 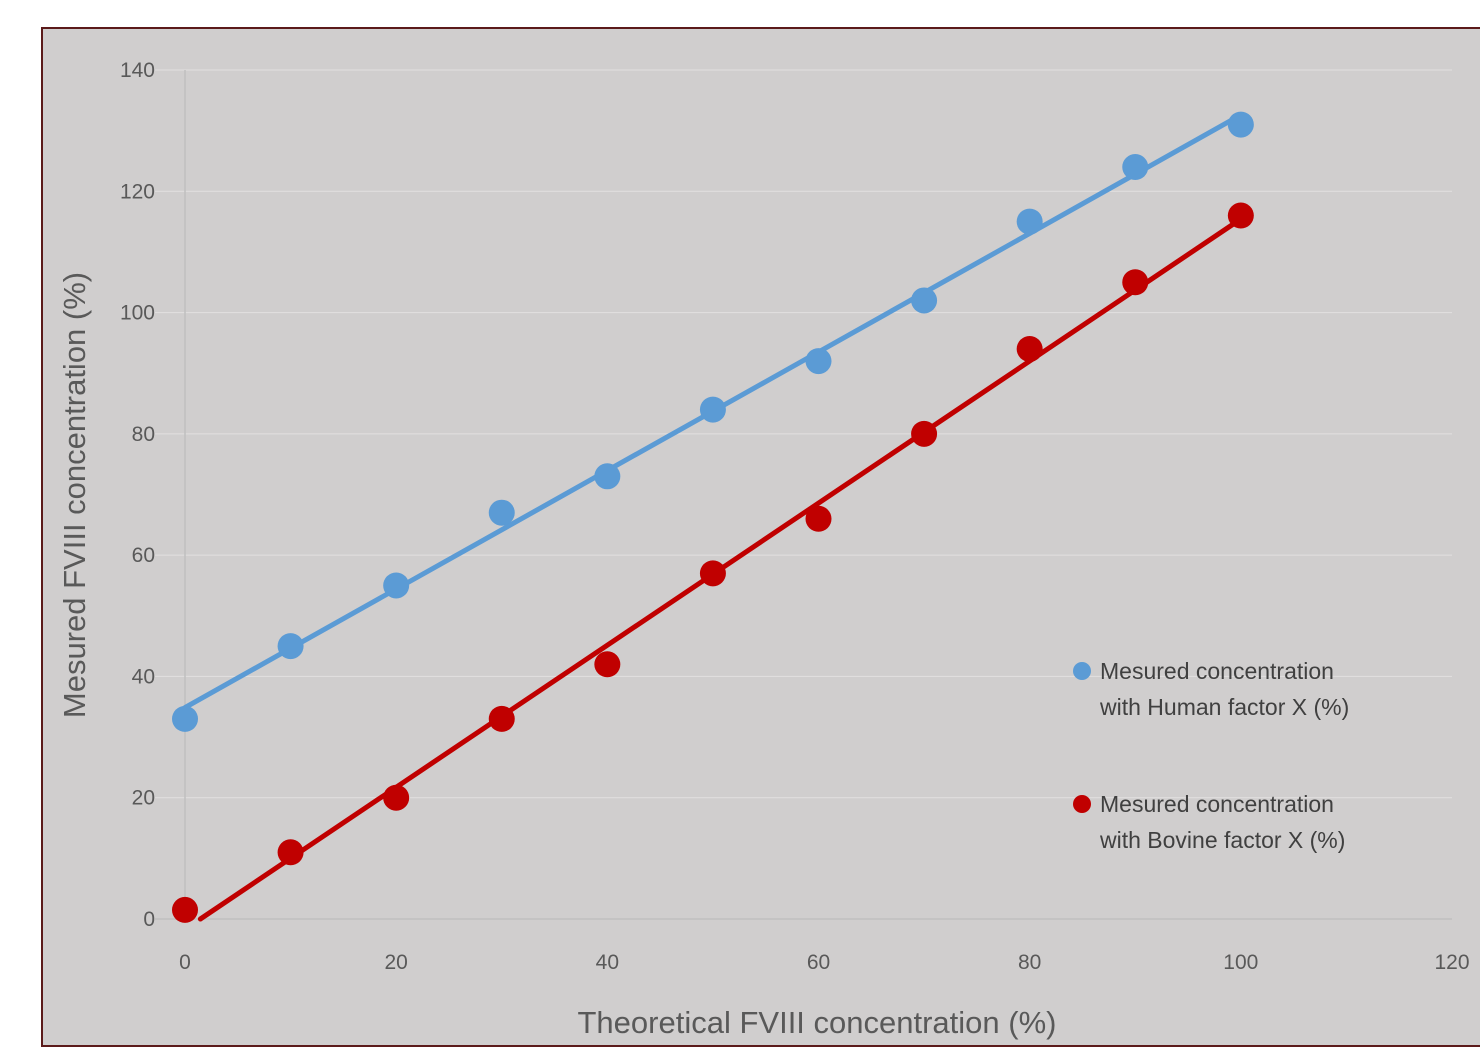 I want to click on y-tick-label: 40, so click(x=143, y=676).